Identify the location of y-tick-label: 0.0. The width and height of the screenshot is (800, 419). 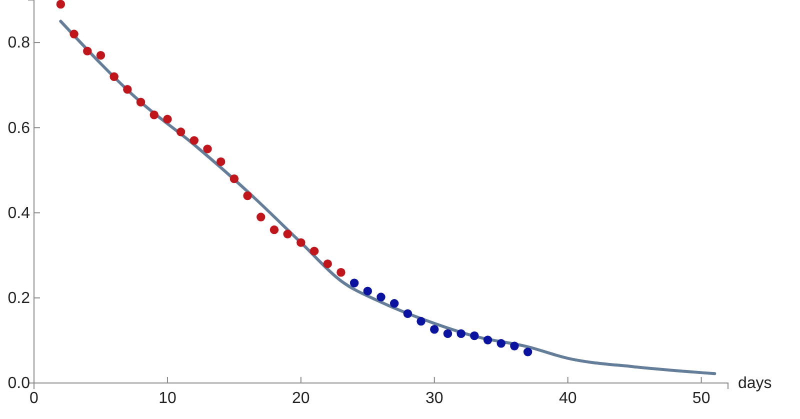
(19, 383).